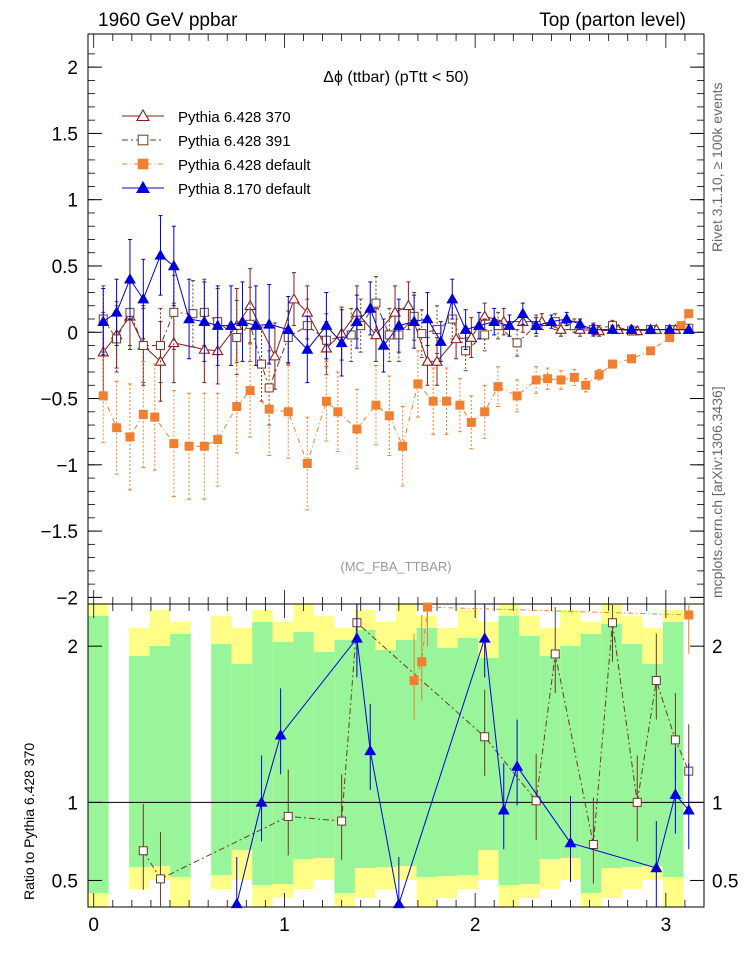 The height and width of the screenshot is (972, 746). I want to click on main-ytick-label: 0.5, so click(65, 267).